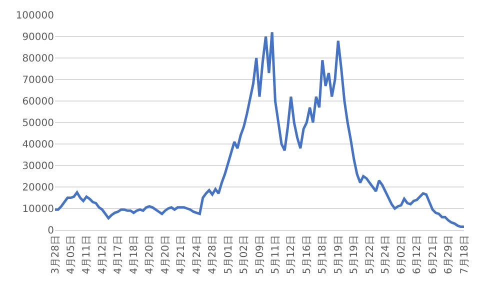 The width and height of the screenshot is (480, 288). What do you see at coordinates (307, 254) in the screenshot?
I see `x-tick-label: 5月16日` at bounding box center [307, 254].